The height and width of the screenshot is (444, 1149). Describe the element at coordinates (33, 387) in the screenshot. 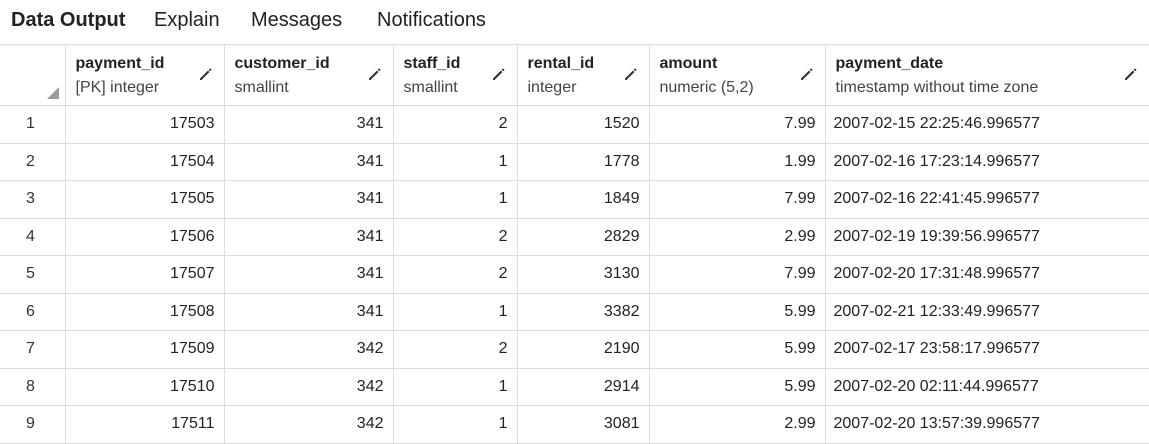

I see `row-number: 8` at that location.